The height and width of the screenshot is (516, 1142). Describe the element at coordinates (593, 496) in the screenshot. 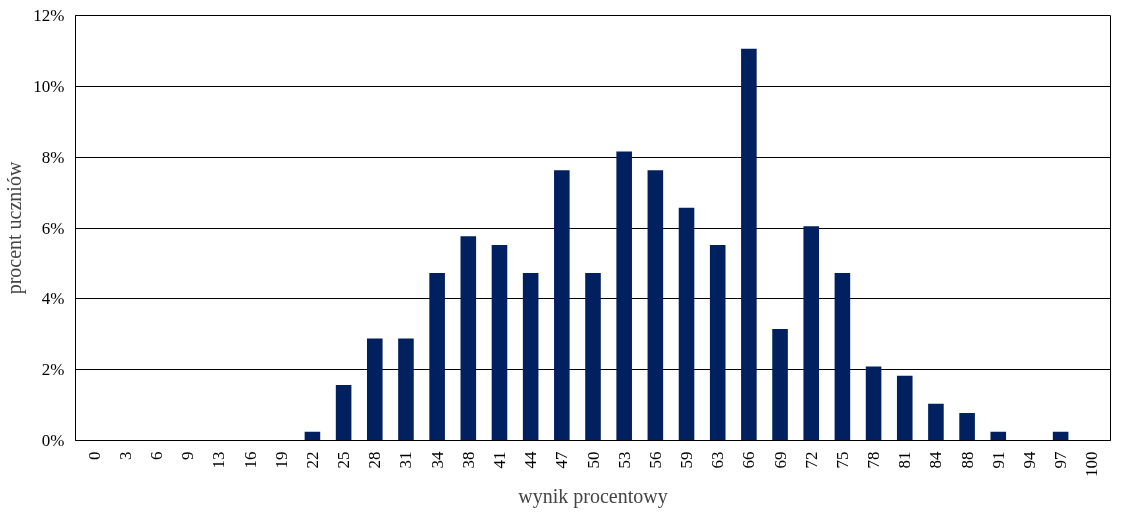

I see `x-axis-title: wynik procentowy` at that location.